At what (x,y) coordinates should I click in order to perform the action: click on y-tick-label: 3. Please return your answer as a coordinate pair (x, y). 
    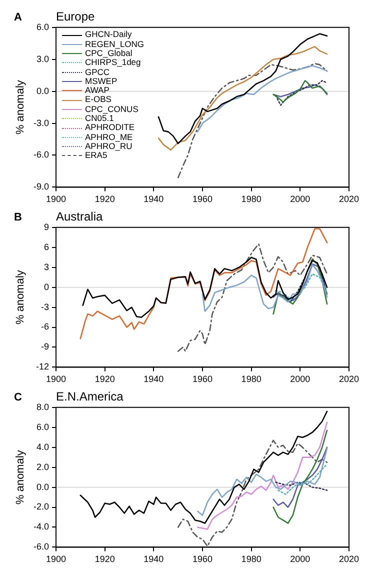
    Looking at the image, I should click on (46, 267).